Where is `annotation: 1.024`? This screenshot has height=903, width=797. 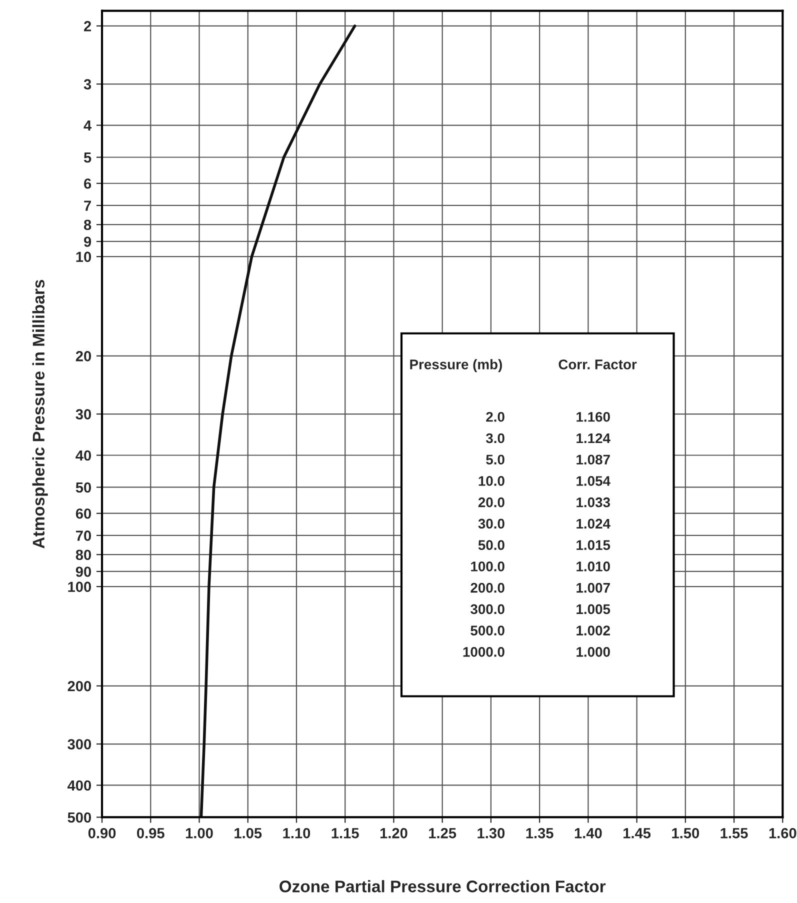 annotation: 1.024 is located at coordinates (593, 523).